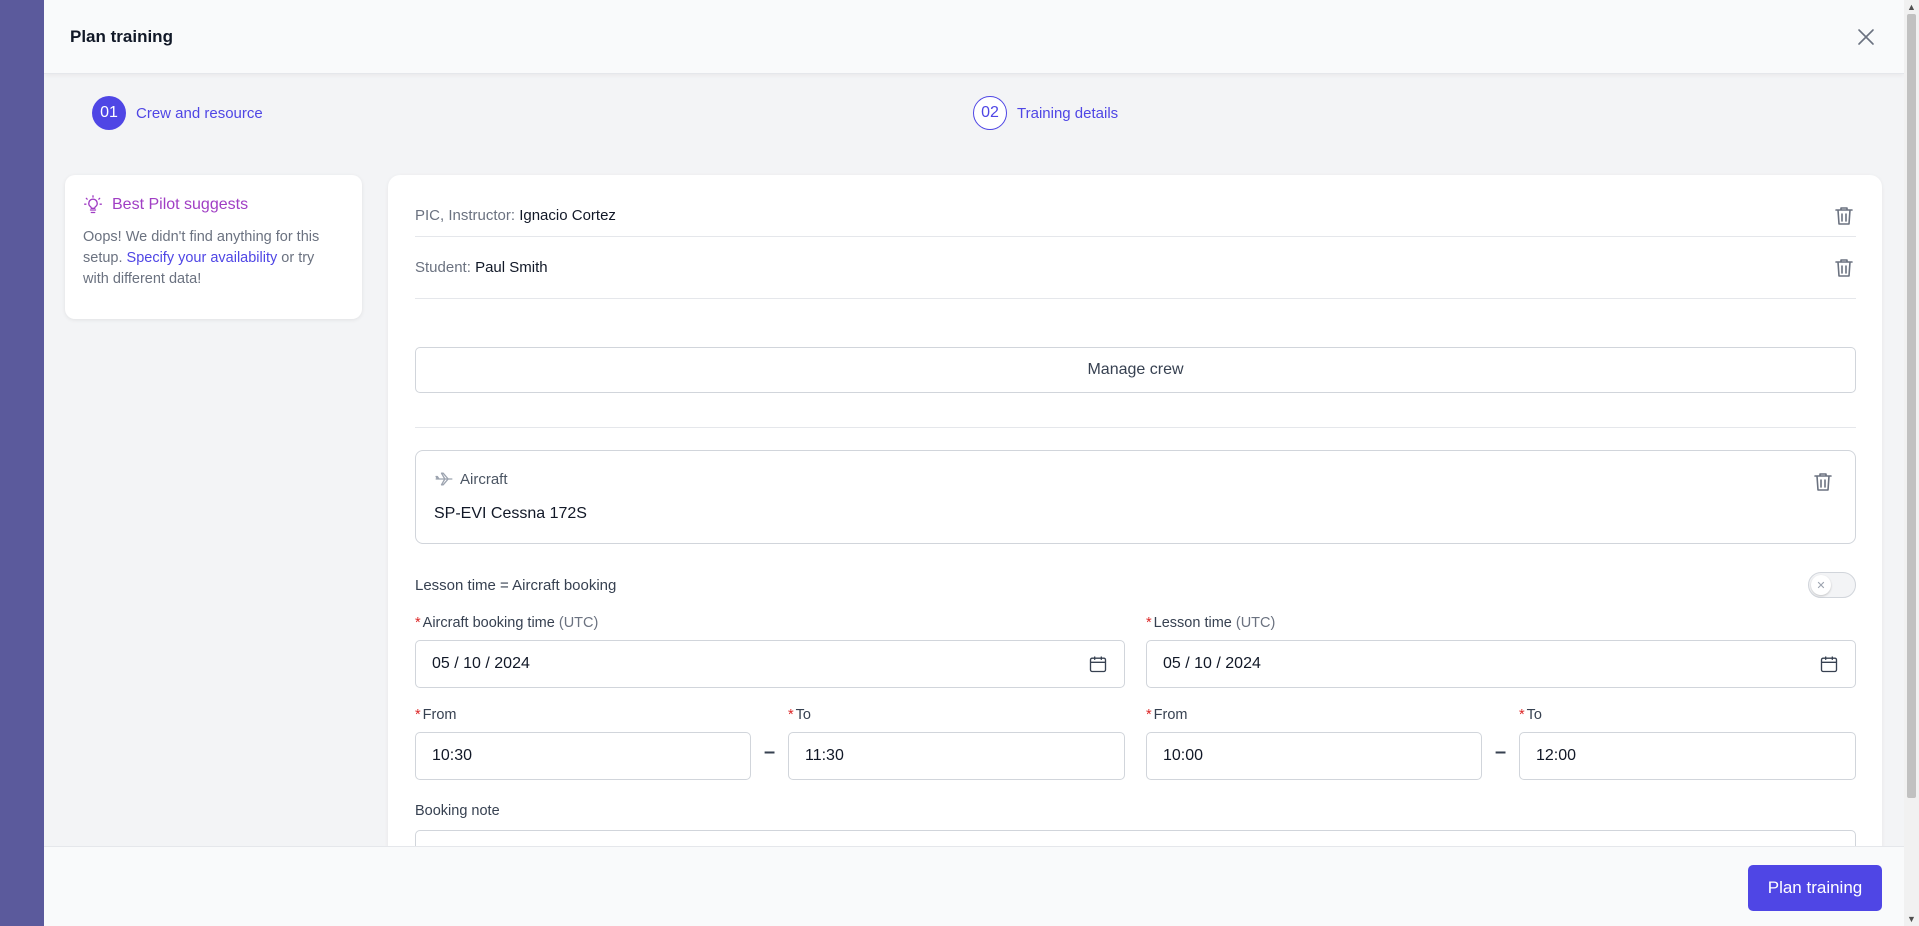 The width and height of the screenshot is (1919, 926). Describe the element at coordinates (1135, 585) in the screenshot. I see `lesson-equals-booking-row: Lesson time = Aircraft booking ✕` at that location.